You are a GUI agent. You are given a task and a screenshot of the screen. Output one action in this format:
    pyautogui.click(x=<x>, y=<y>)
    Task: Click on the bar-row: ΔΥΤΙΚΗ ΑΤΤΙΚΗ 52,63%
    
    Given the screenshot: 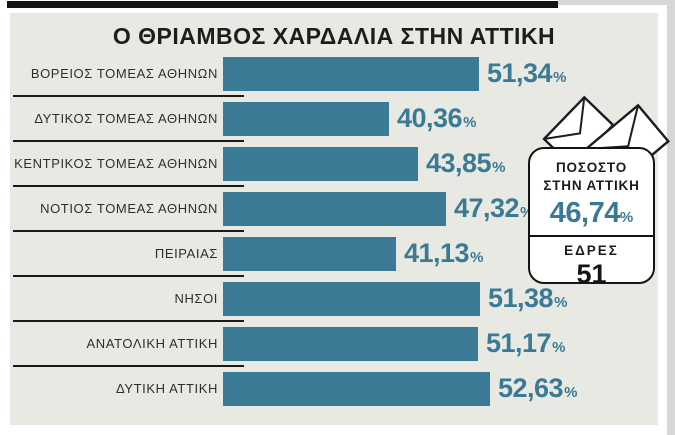 What is the action you would take?
    pyautogui.click(x=334, y=388)
    